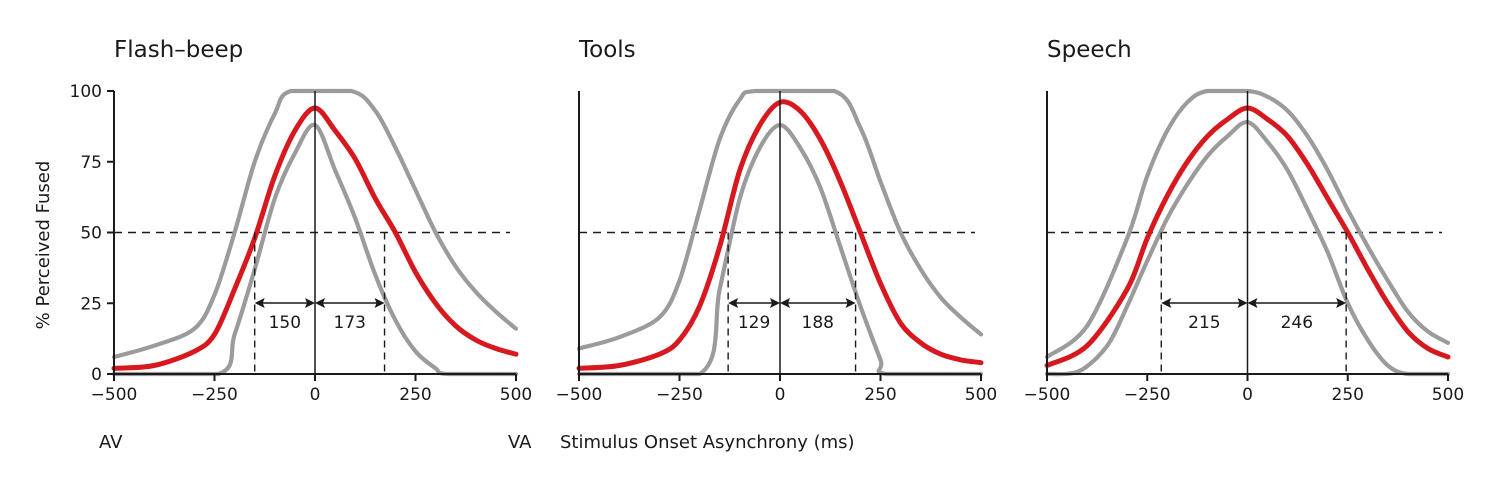  Describe the element at coordinates (1089, 50) in the screenshot. I see `panel-title: Speech` at that location.